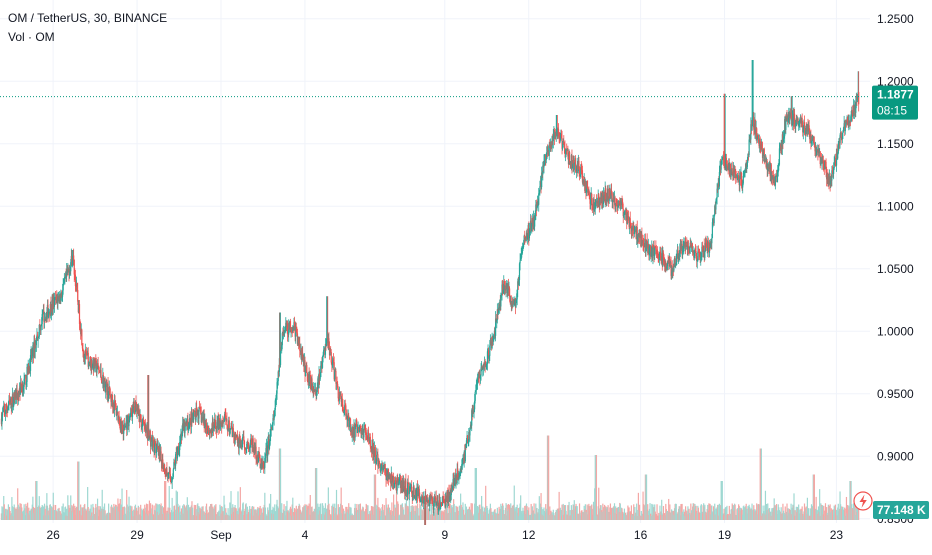 The width and height of the screenshot is (932, 555). What do you see at coordinates (88, 18) in the screenshot?
I see `symbol-title: OM / TetherUS, 30, BINANCE` at bounding box center [88, 18].